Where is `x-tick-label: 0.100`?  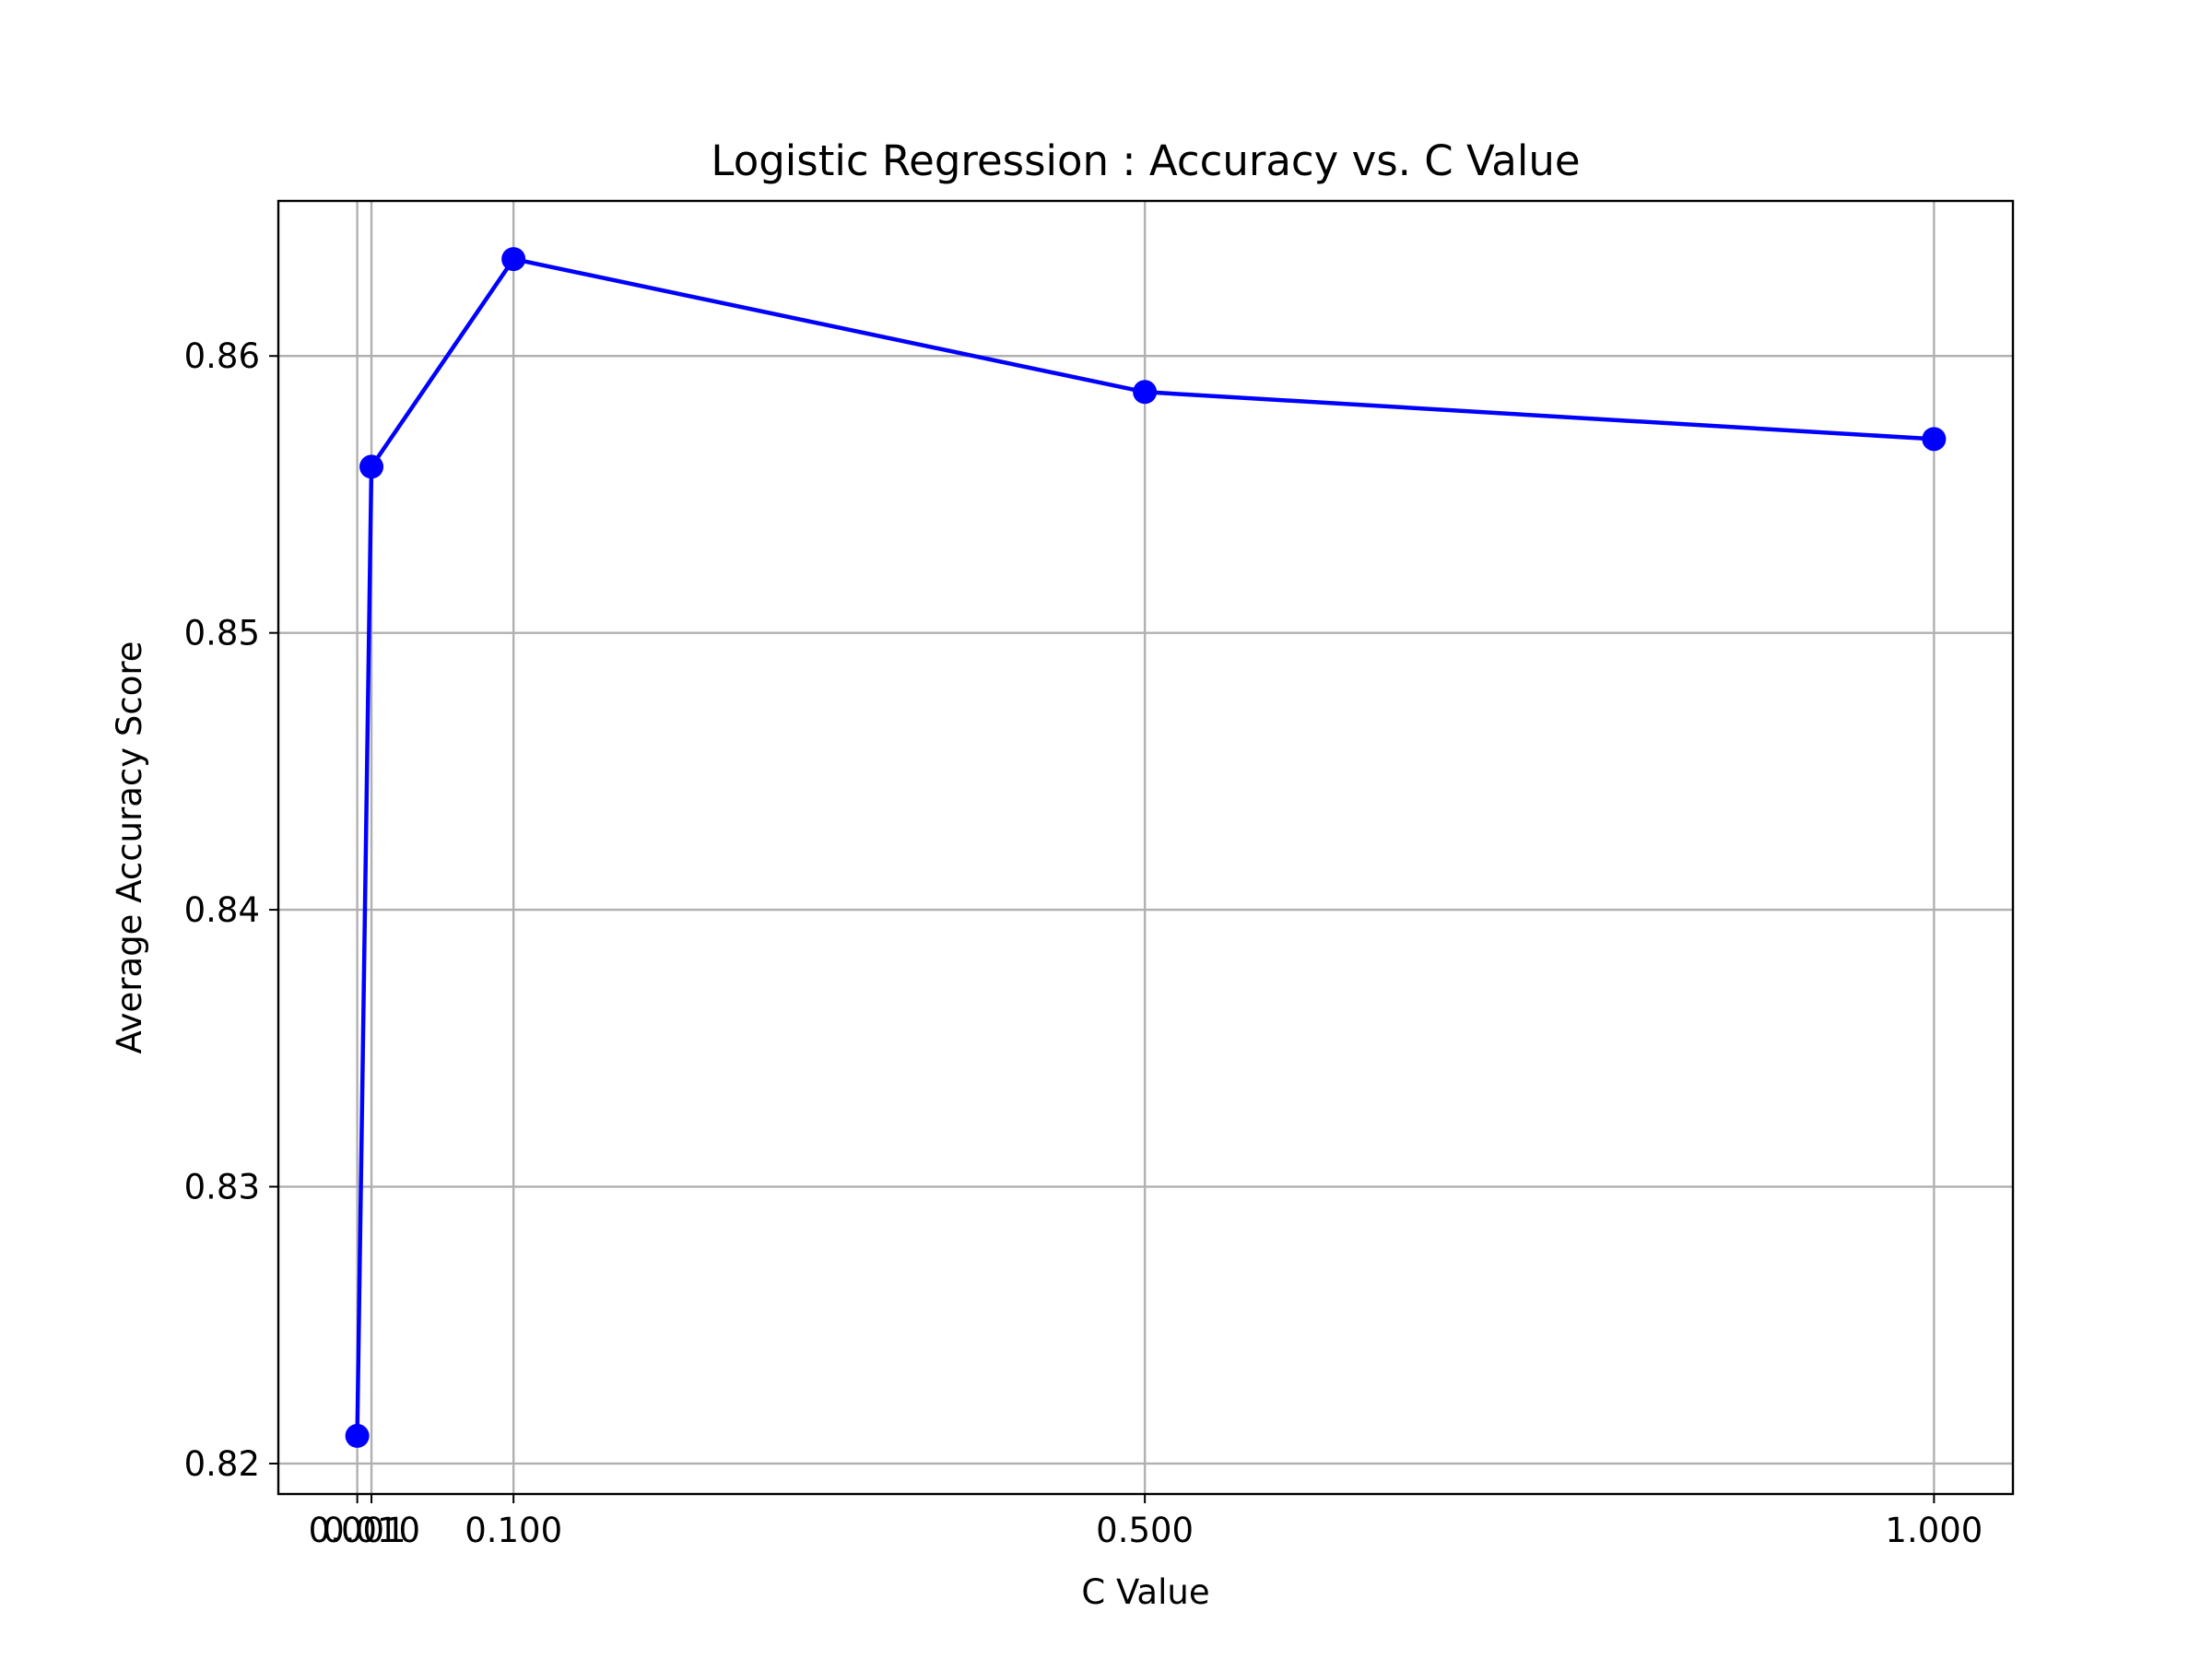 x-tick-label: 0.100 is located at coordinates (513, 1530).